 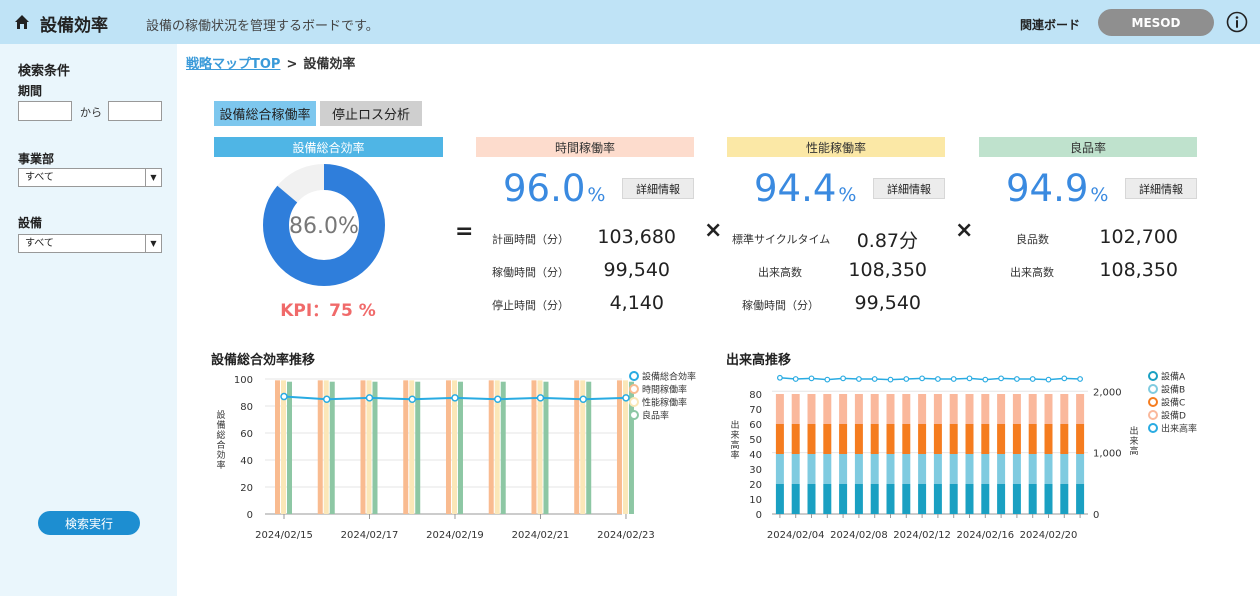 What do you see at coordinates (1173, 416) in the screenshot?
I see `legend-label: 設備D` at bounding box center [1173, 416].